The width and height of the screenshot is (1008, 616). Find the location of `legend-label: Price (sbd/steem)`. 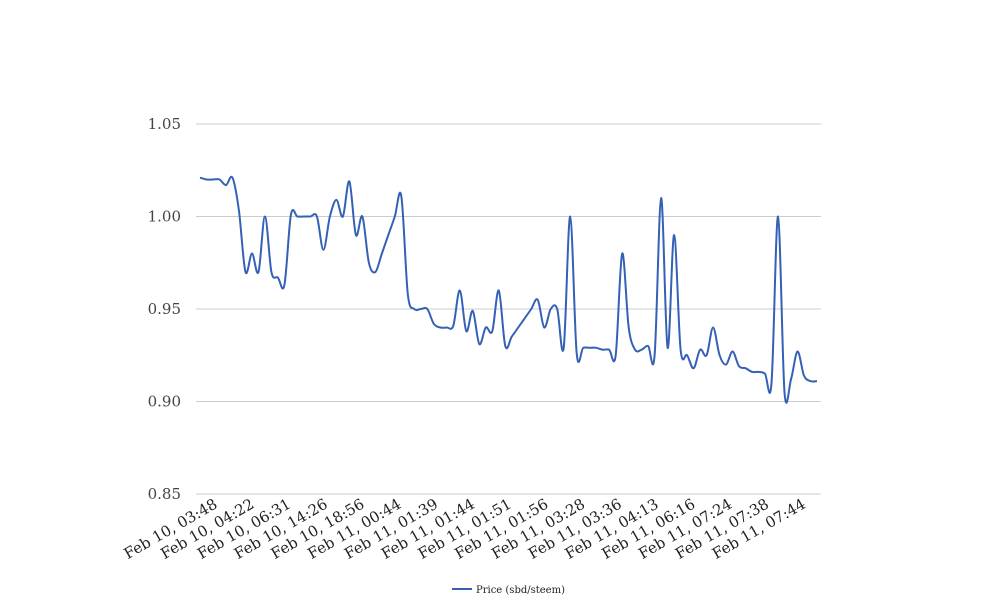

legend-label: Price (sbd/steem) is located at coordinates (520, 590).